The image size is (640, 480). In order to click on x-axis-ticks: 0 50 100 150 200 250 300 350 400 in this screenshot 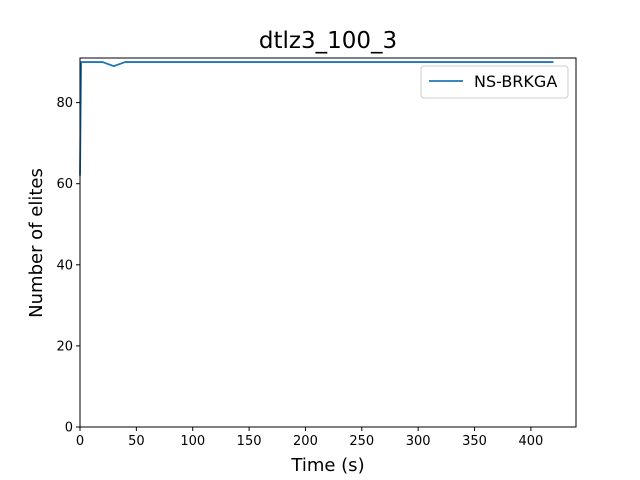, I will do `click(309, 438)`.